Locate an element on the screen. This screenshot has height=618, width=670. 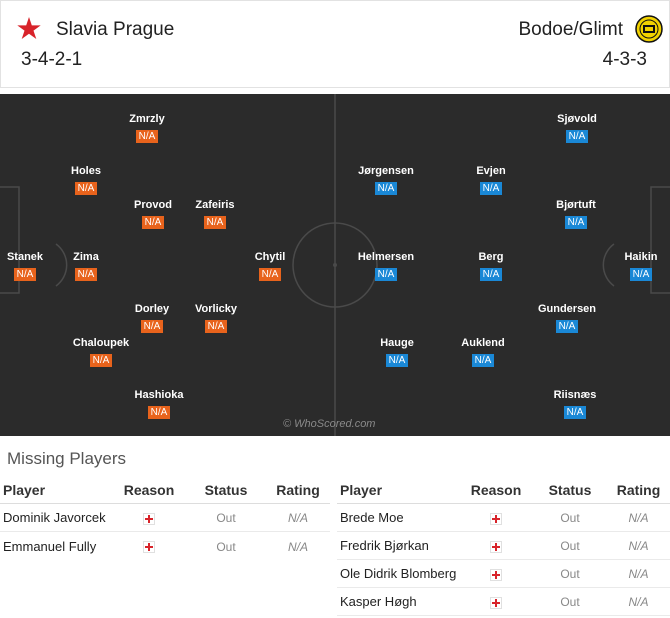
player-name: Berg is located at coordinates (491, 257).